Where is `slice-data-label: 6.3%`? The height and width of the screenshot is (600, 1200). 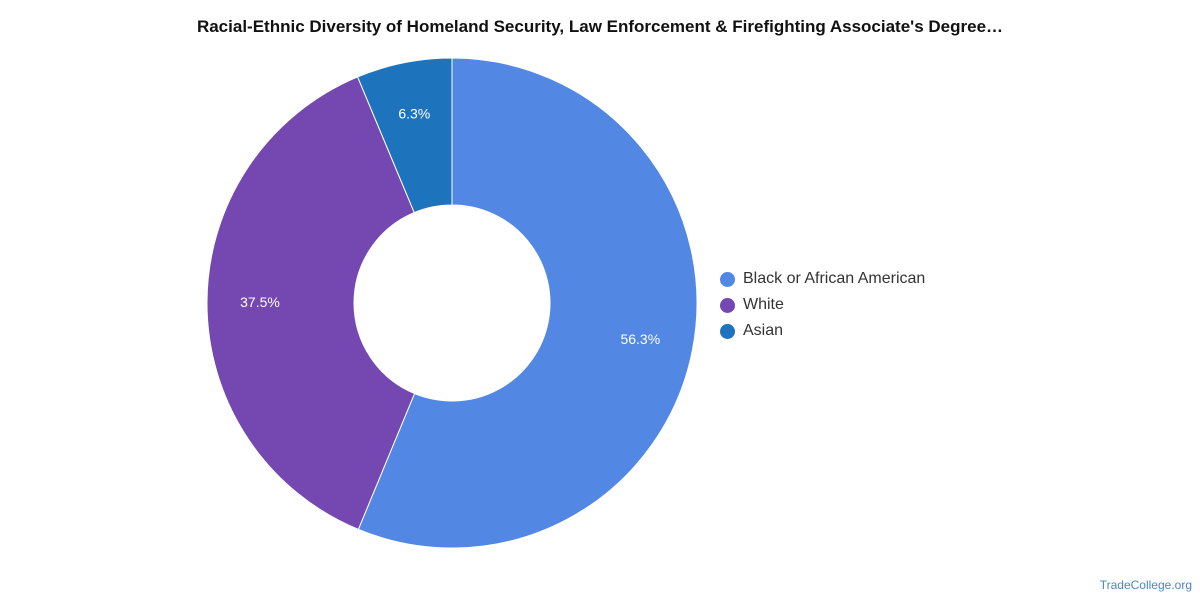
slice-data-label: 6.3% is located at coordinates (414, 113).